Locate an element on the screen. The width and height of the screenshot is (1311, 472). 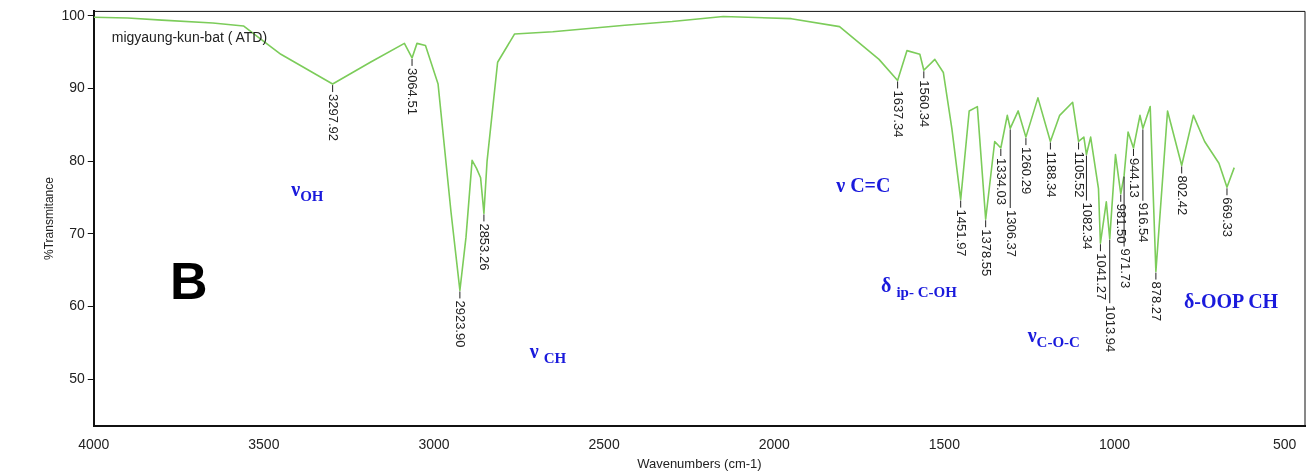
x-tick-label: 2000 is located at coordinates (774, 443).